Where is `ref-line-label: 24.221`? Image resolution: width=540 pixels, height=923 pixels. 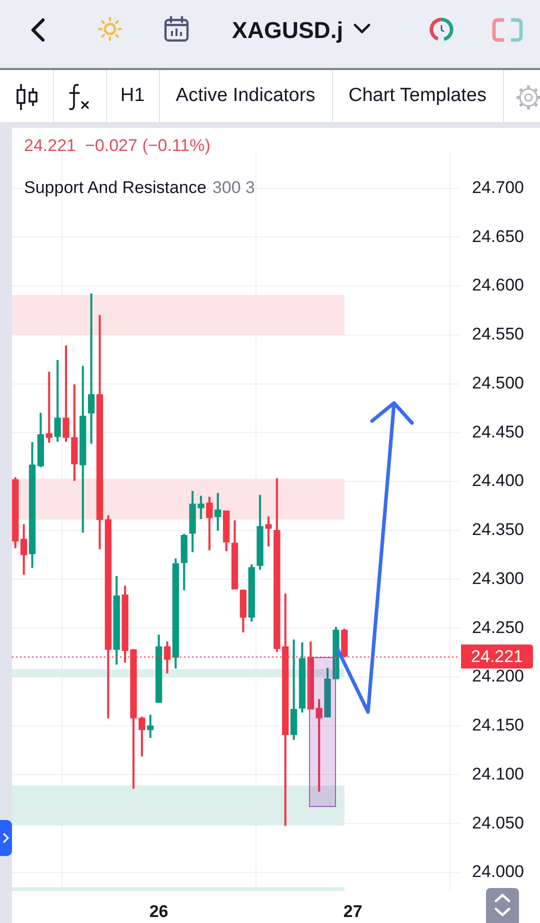 ref-line-label: 24.221 is located at coordinates (497, 656).